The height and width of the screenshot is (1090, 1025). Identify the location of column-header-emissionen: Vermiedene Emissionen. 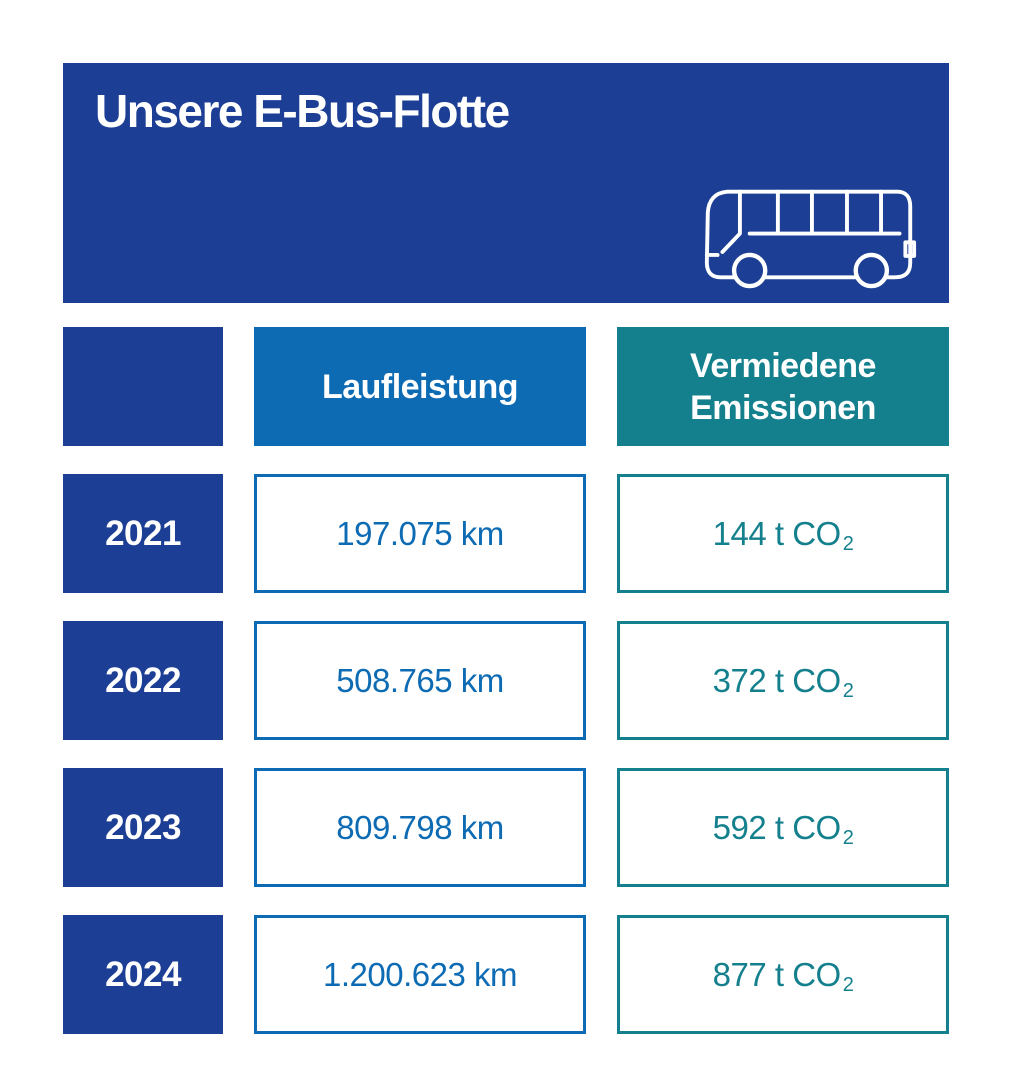
(783, 386).